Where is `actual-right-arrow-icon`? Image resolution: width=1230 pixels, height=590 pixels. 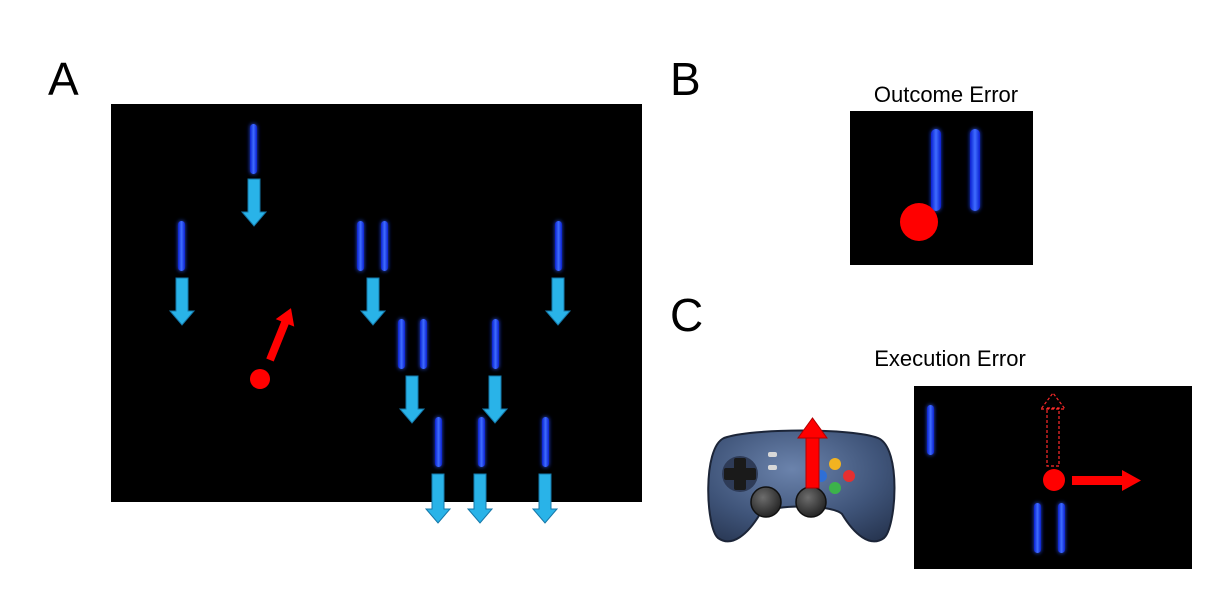
actual-right-arrow-icon is located at coordinates (1106, 480).